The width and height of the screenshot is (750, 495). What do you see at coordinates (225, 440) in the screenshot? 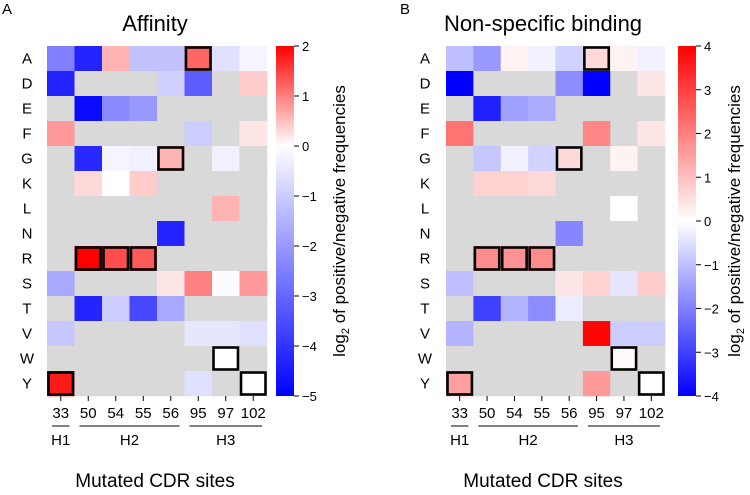
I see `cdr-group-label: H3` at bounding box center [225, 440].